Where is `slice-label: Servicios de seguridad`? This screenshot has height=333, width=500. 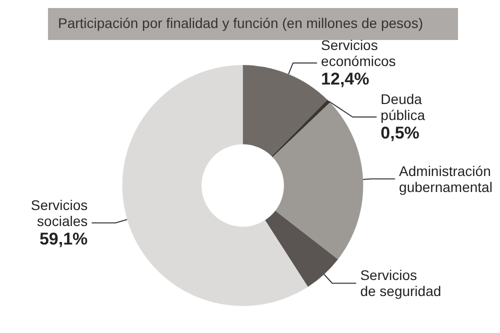 slice-label: Servicios de seguridad is located at coordinates (401, 283).